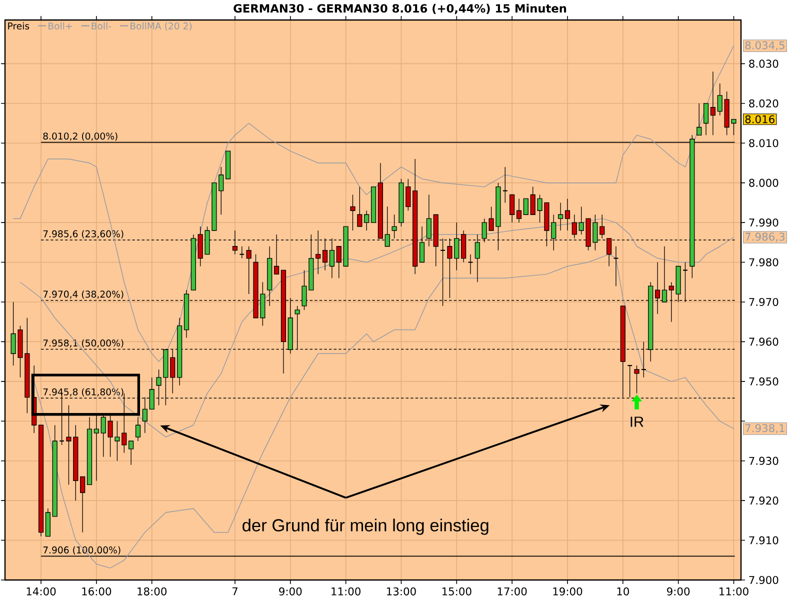  I want to click on y-axis-title: Preis, so click(19, 26).